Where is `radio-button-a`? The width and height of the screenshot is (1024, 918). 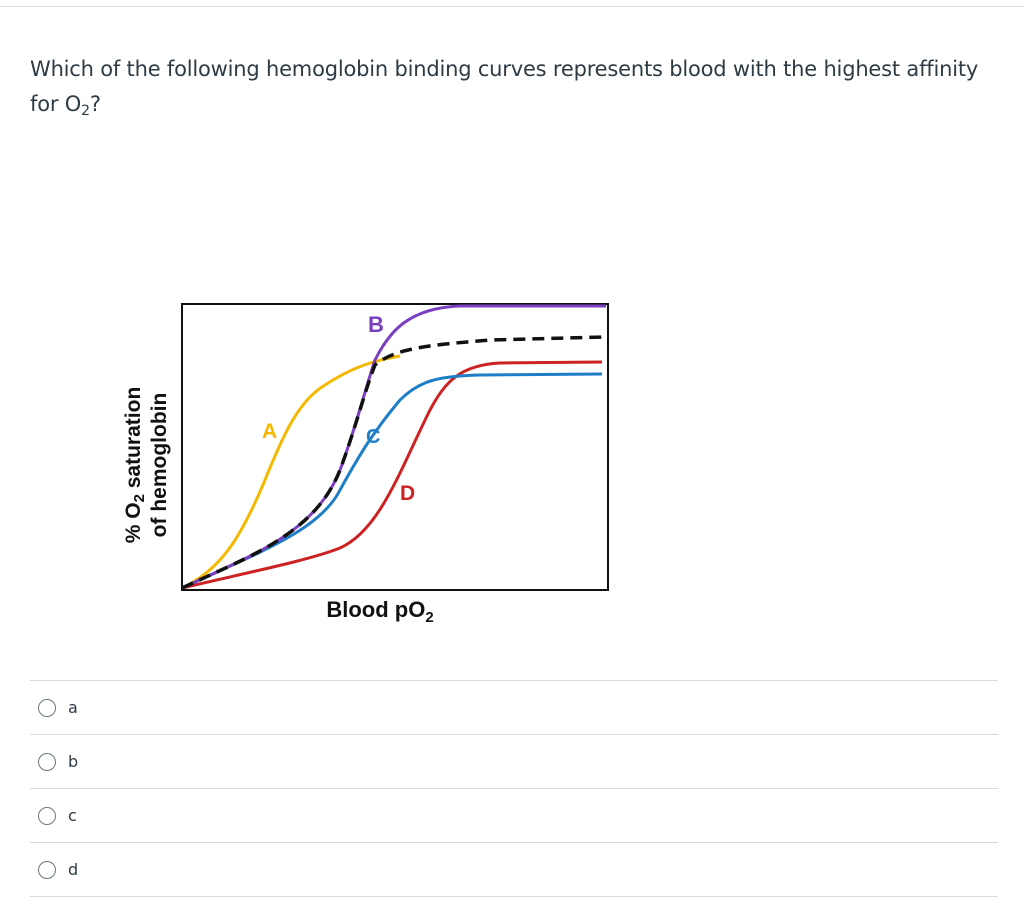
radio-button-a is located at coordinates (47, 707).